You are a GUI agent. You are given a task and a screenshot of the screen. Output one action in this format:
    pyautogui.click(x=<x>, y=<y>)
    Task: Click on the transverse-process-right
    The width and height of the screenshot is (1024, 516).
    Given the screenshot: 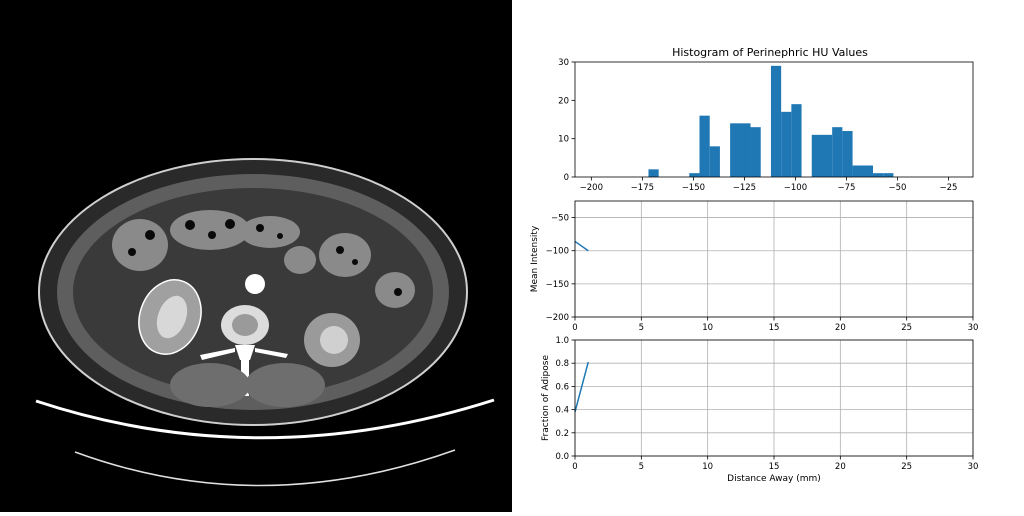 What is the action you would take?
    pyautogui.click(x=217, y=354)
    